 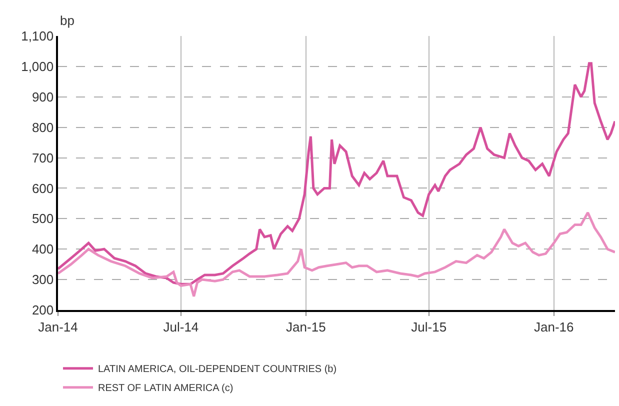 What do you see at coordinates (43, 158) in the screenshot?
I see `y-tick-label: 700` at bounding box center [43, 158].